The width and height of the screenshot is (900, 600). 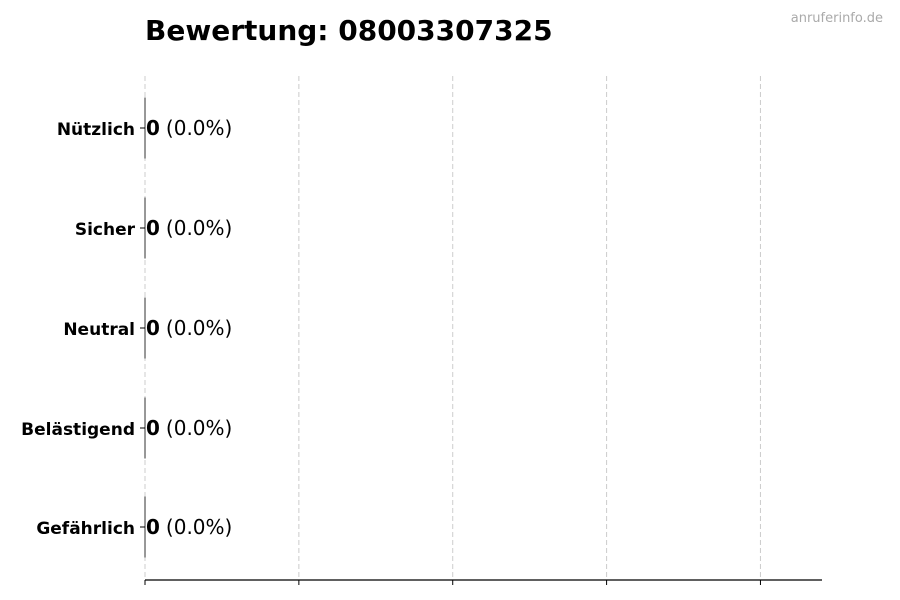 What do you see at coordinates (349, 30) in the screenshot?
I see `chart-title: Bewertung: 08003307325` at bounding box center [349, 30].